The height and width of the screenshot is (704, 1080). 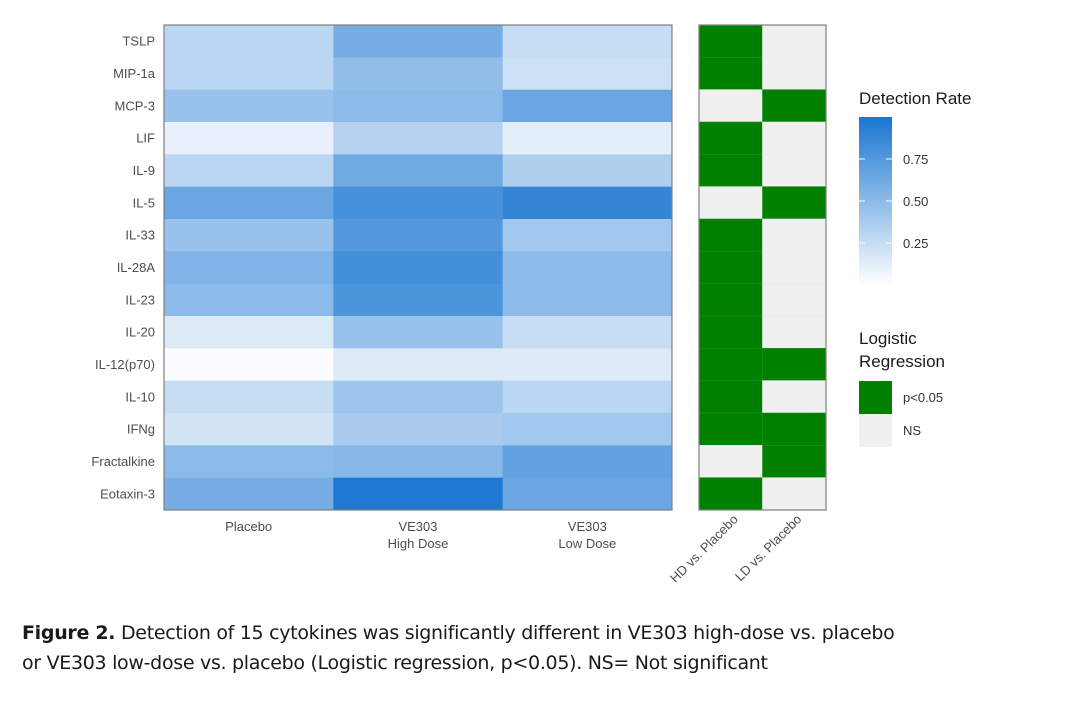 I want to click on x-label: Low Dose, so click(x=587, y=543).